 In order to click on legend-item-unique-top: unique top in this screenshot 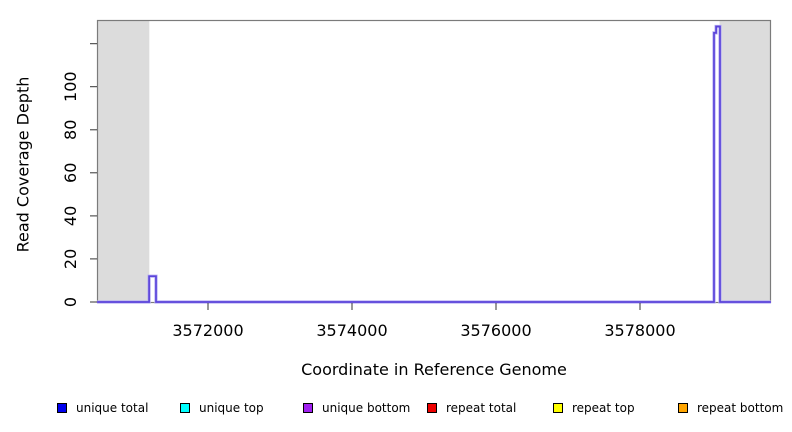, I will do `click(222, 408)`.